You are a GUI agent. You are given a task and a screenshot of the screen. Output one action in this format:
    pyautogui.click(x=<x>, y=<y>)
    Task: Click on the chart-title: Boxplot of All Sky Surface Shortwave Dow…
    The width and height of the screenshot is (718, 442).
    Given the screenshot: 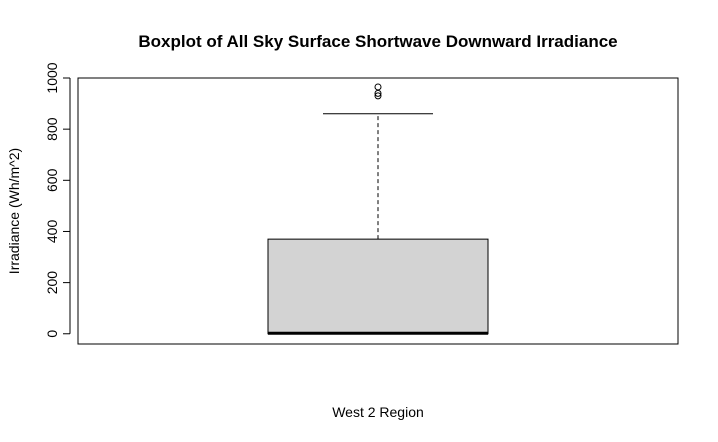 What is the action you would take?
    pyautogui.click(x=377, y=41)
    